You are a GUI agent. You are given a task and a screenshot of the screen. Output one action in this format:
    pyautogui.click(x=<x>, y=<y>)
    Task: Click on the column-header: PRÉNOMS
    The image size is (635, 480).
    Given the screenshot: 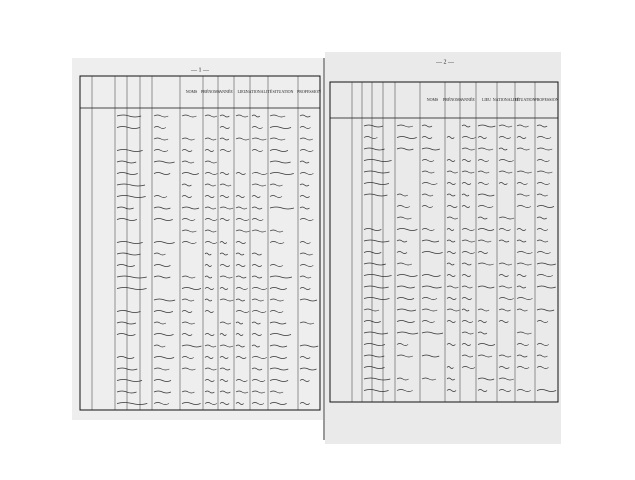 What is the action you would take?
    pyautogui.click(x=210, y=91)
    